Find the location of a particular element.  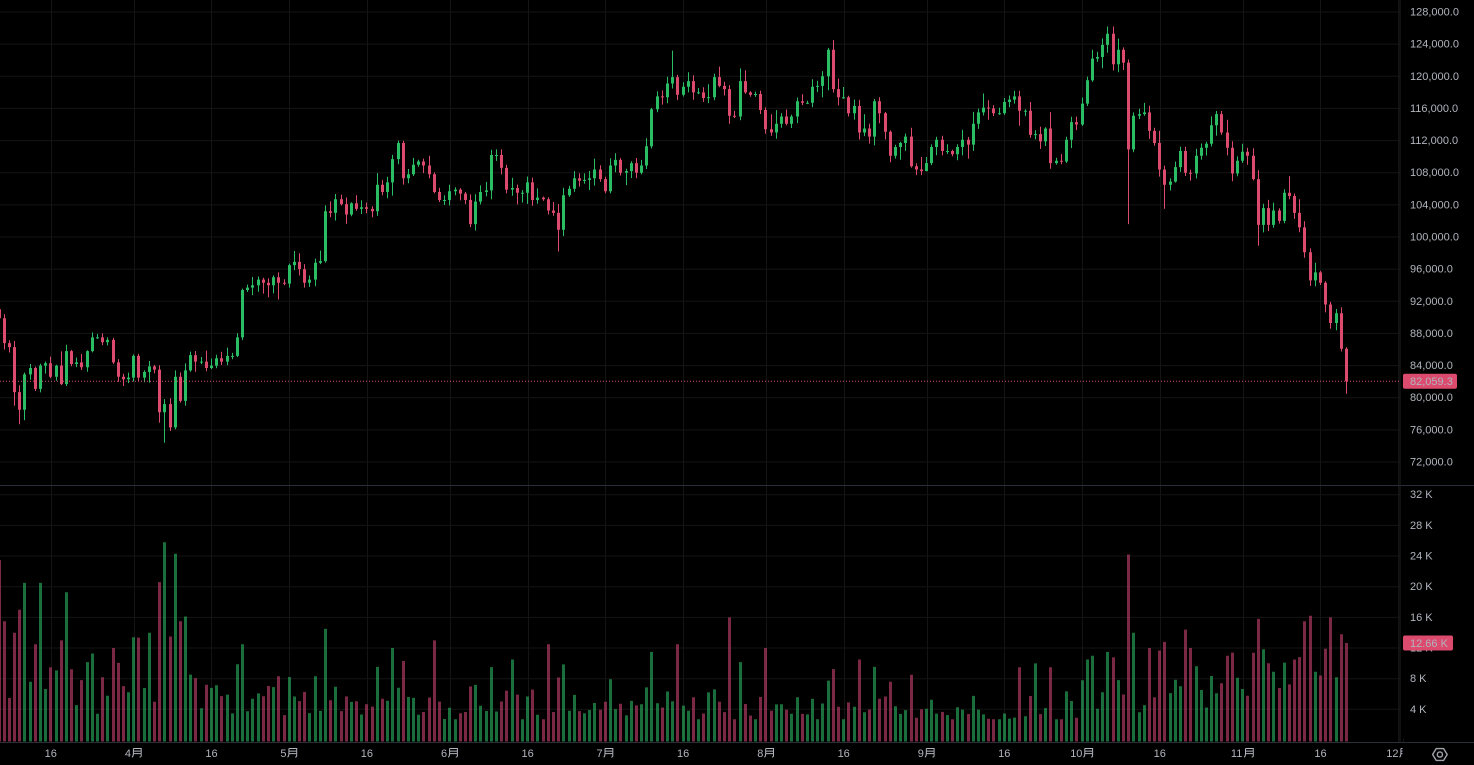

svg-text: 116,000.0 is located at coordinates (1434, 109).